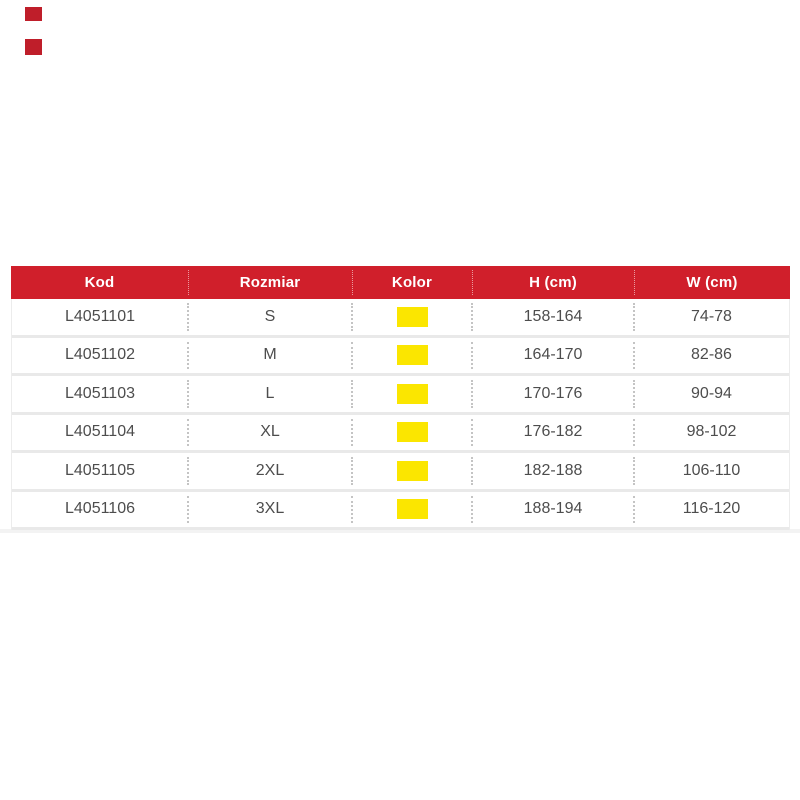 The image size is (800, 800). What do you see at coordinates (553, 282) in the screenshot?
I see `header-cell-h-cm: H (cm)` at bounding box center [553, 282].